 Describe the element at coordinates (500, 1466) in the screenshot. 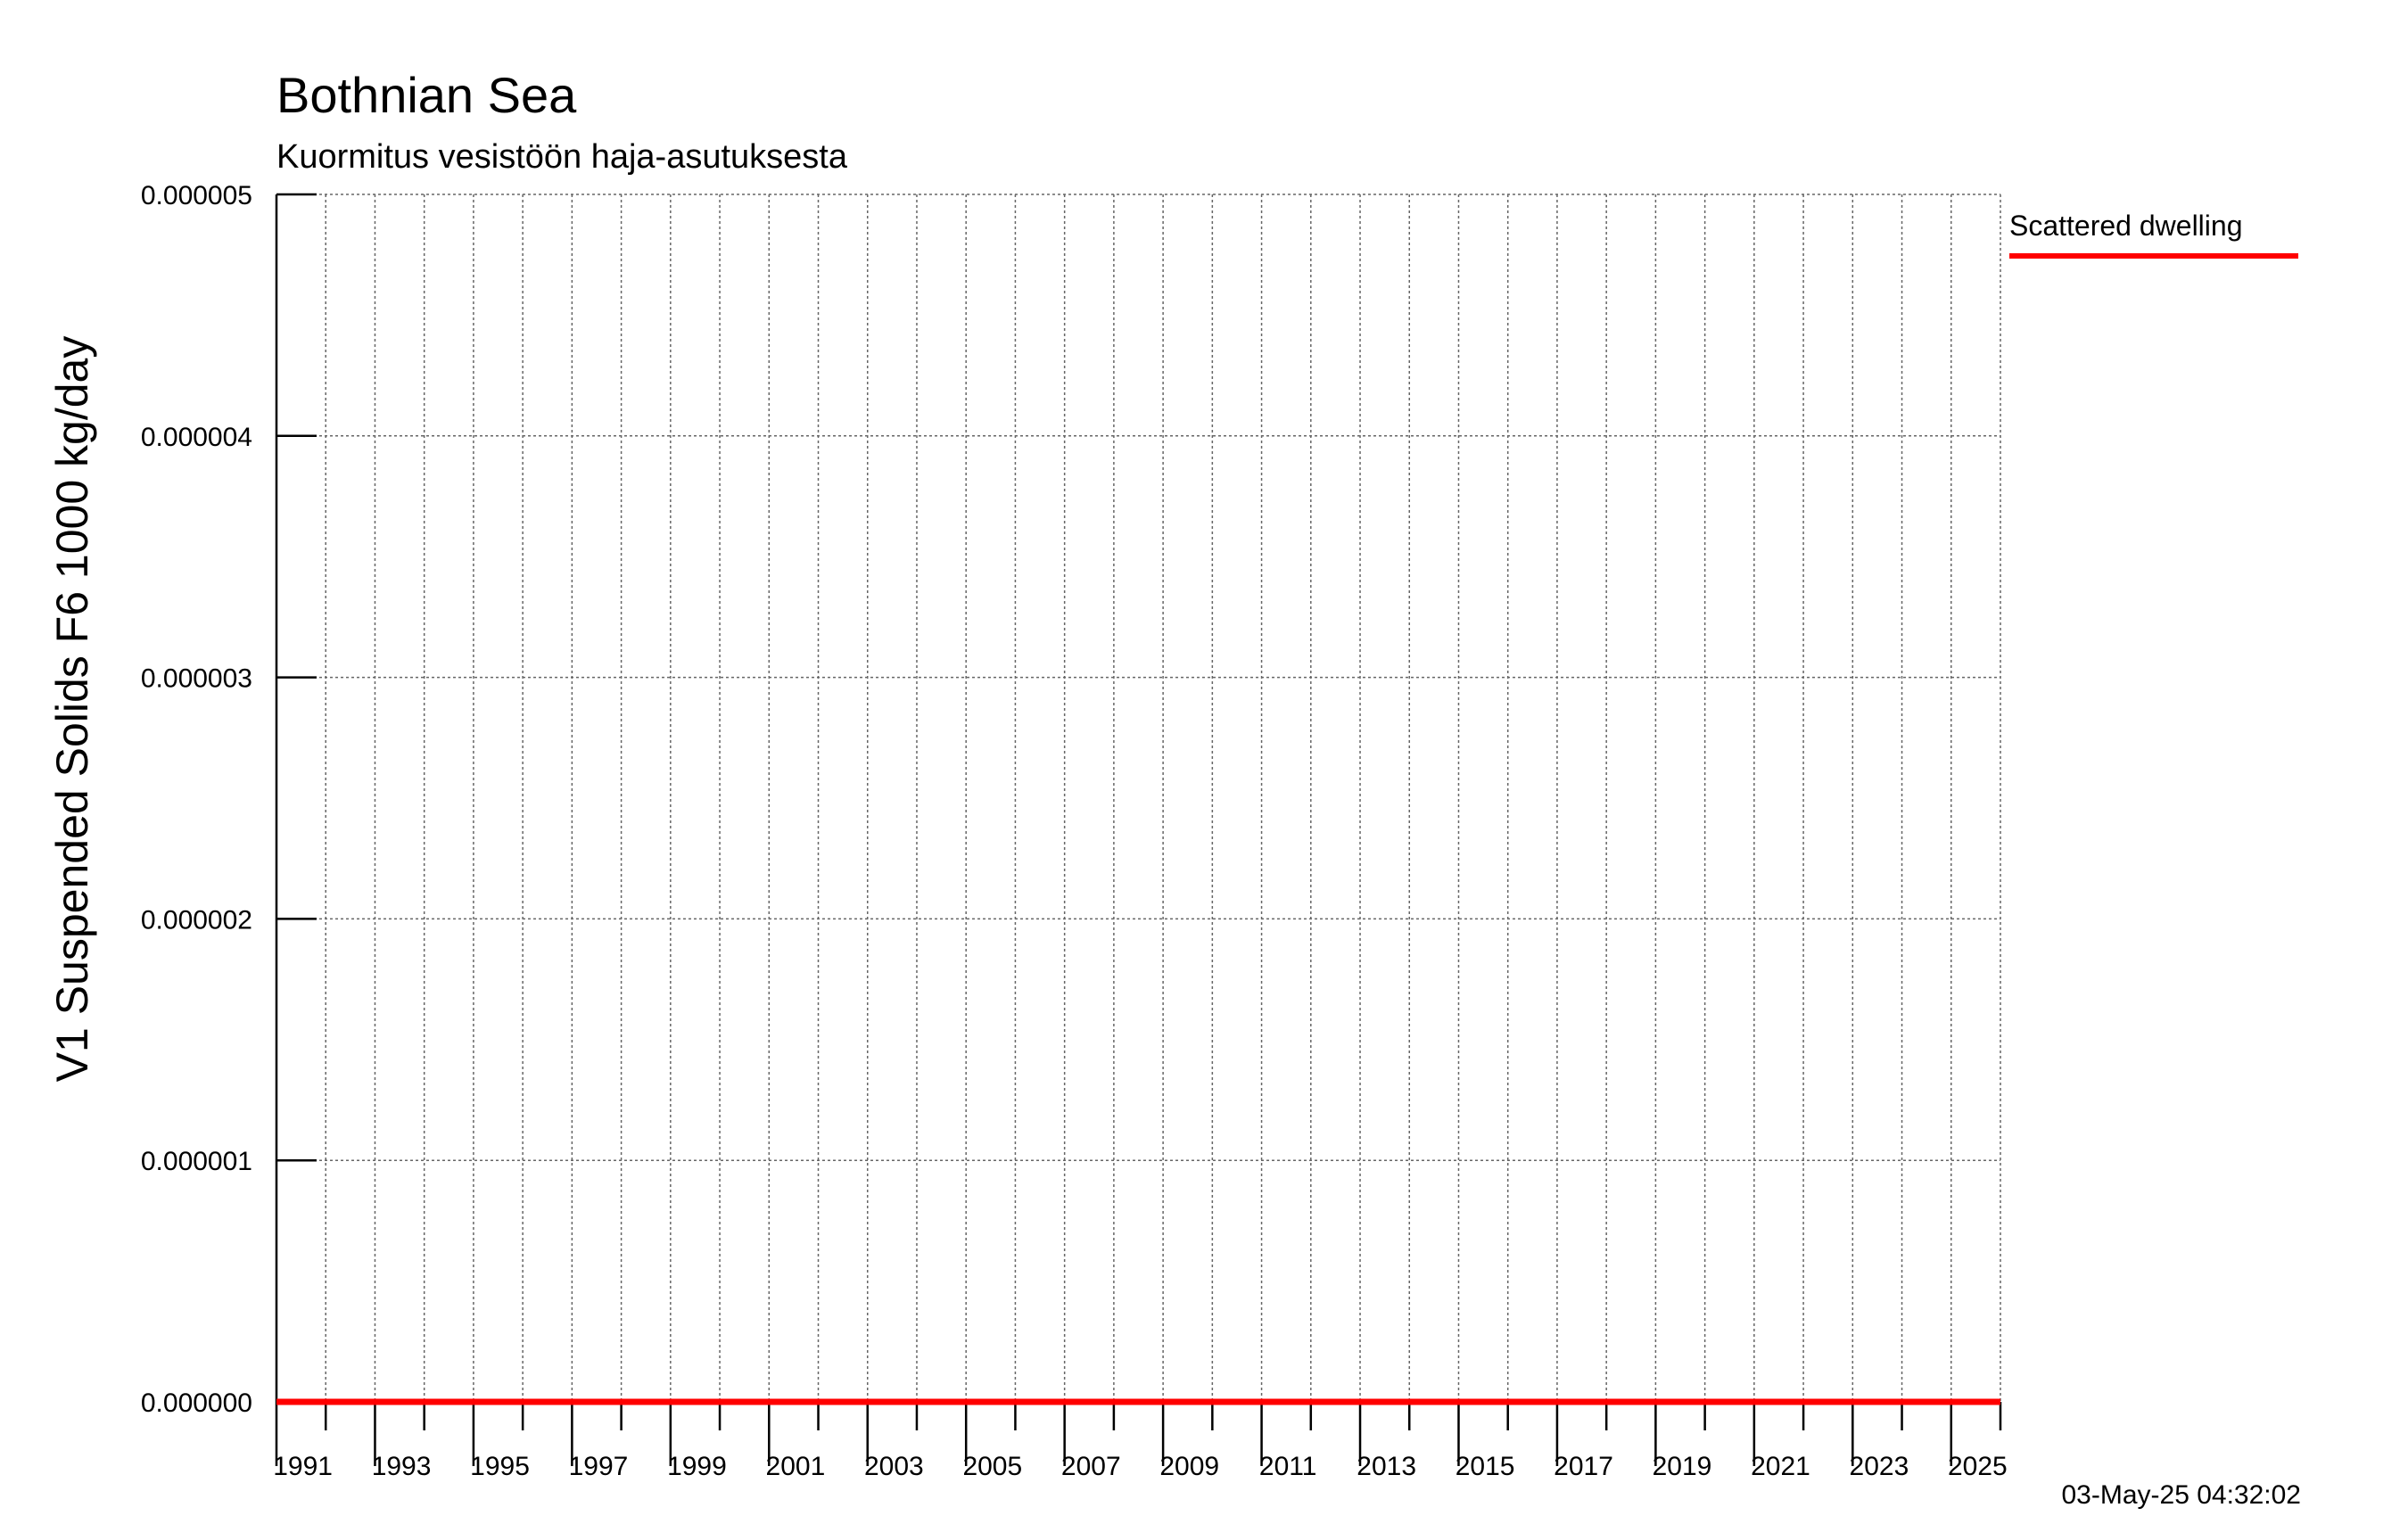

I see `x-tick-label: 1995` at that location.